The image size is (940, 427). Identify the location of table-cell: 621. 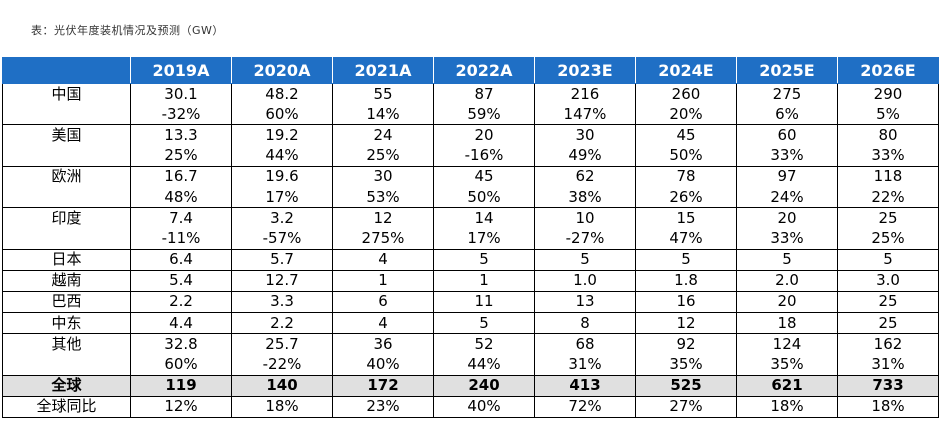
(787, 385).